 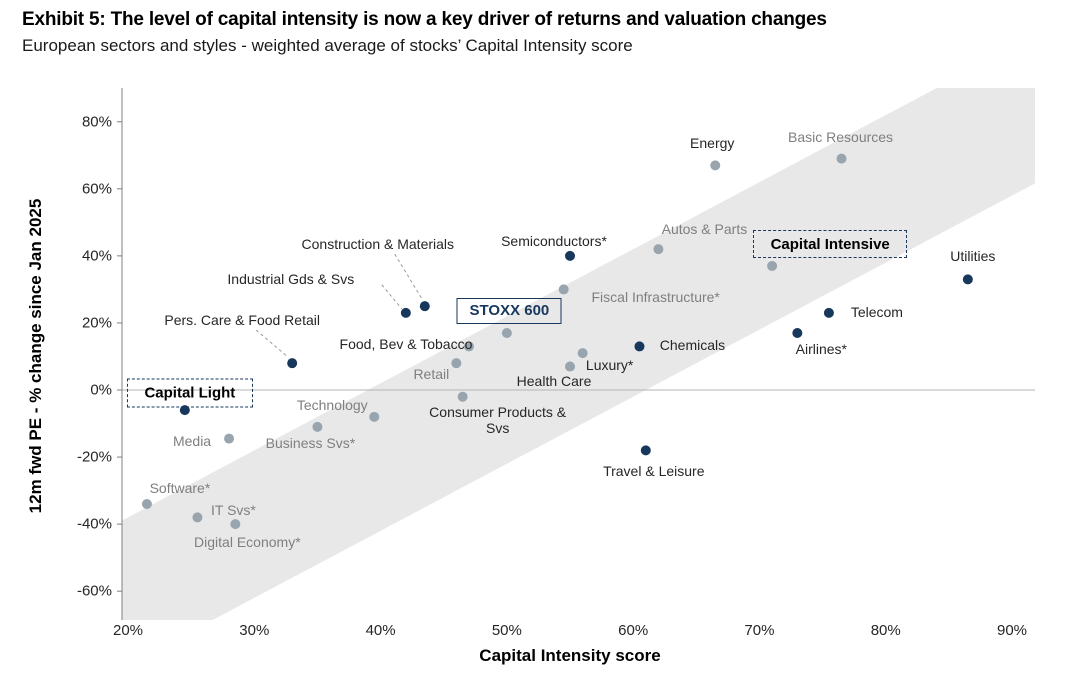 I want to click on y-tick-label: -60%, so click(x=94, y=591).